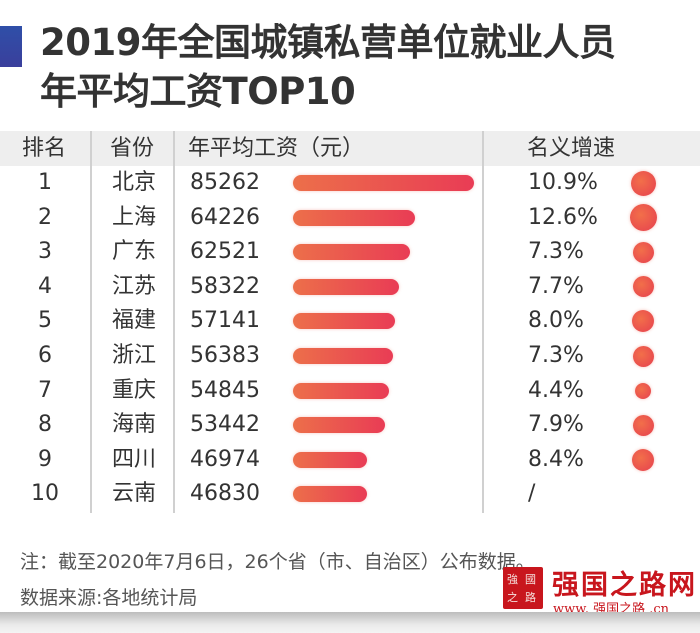 This screenshot has width=700, height=633. Describe the element at coordinates (225, 459) in the screenshot. I see `wage-cell: 46974` at that location.